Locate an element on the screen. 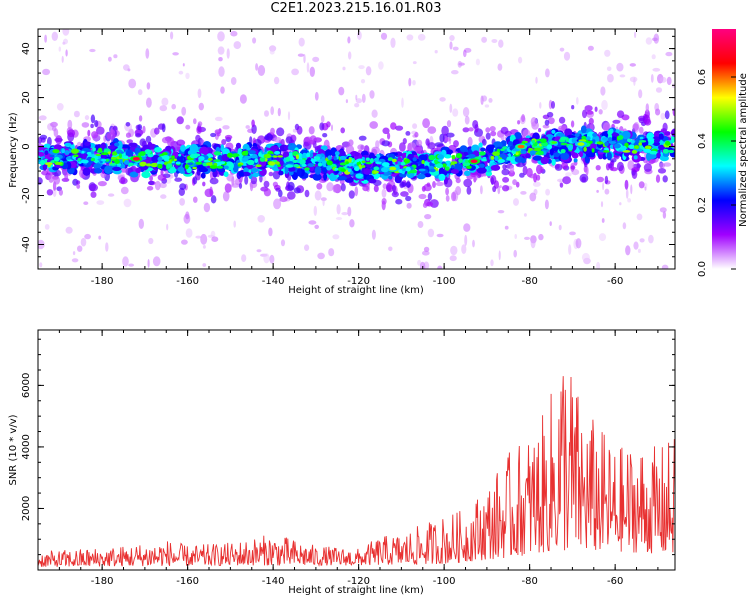 This screenshot has height=600, width=750. colorbar-label: Normalized spectral amplitude is located at coordinates (743, 150).